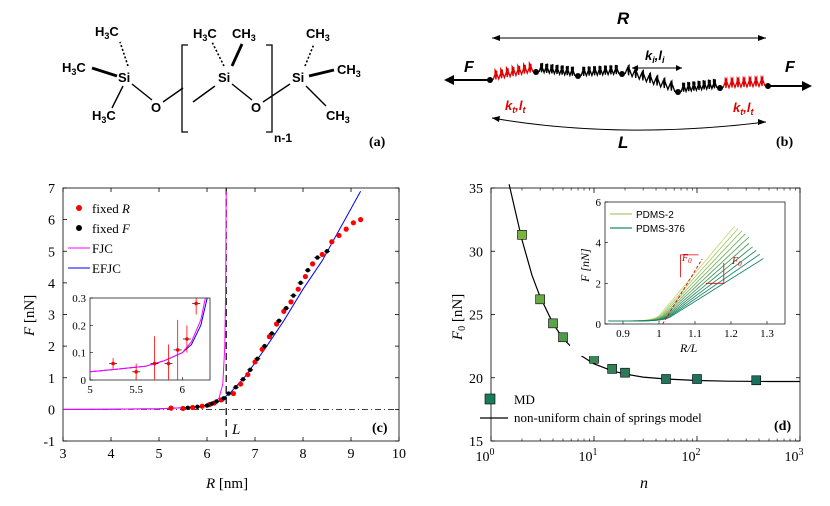 The width and height of the screenshot is (830, 506). Describe the element at coordinates (303, 454) in the screenshot. I see `x-tick-label: 8` at that location.